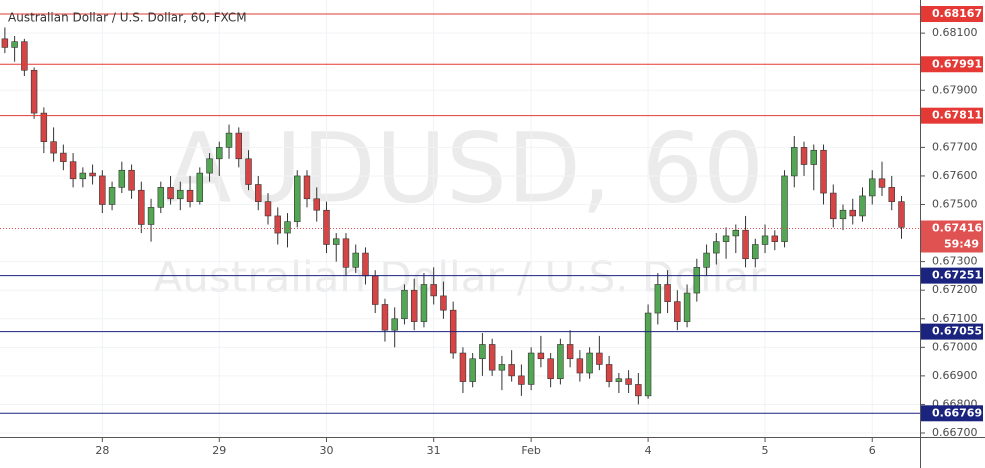 The height and width of the screenshot is (468, 985). What do you see at coordinates (434, 450) in the screenshot?
I see `x-tick-label: 31` at bounding box center [434, 450].